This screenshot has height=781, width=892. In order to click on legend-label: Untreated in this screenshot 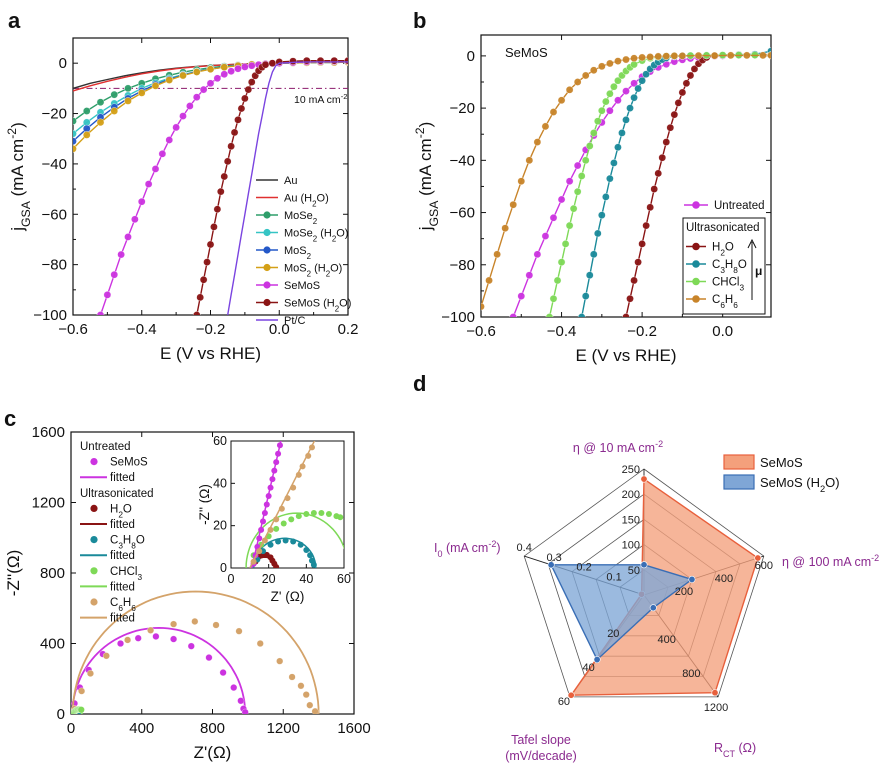, I will do `click(739, 206)`.